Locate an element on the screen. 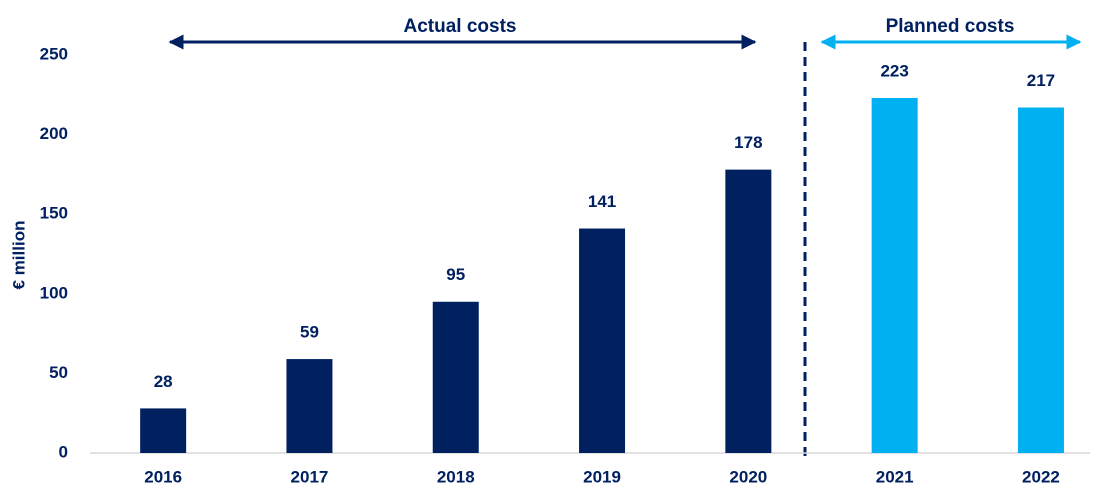 This screenshot has height=494, width=1101. y-axis-label: € million is located at coordinates (18, 255).